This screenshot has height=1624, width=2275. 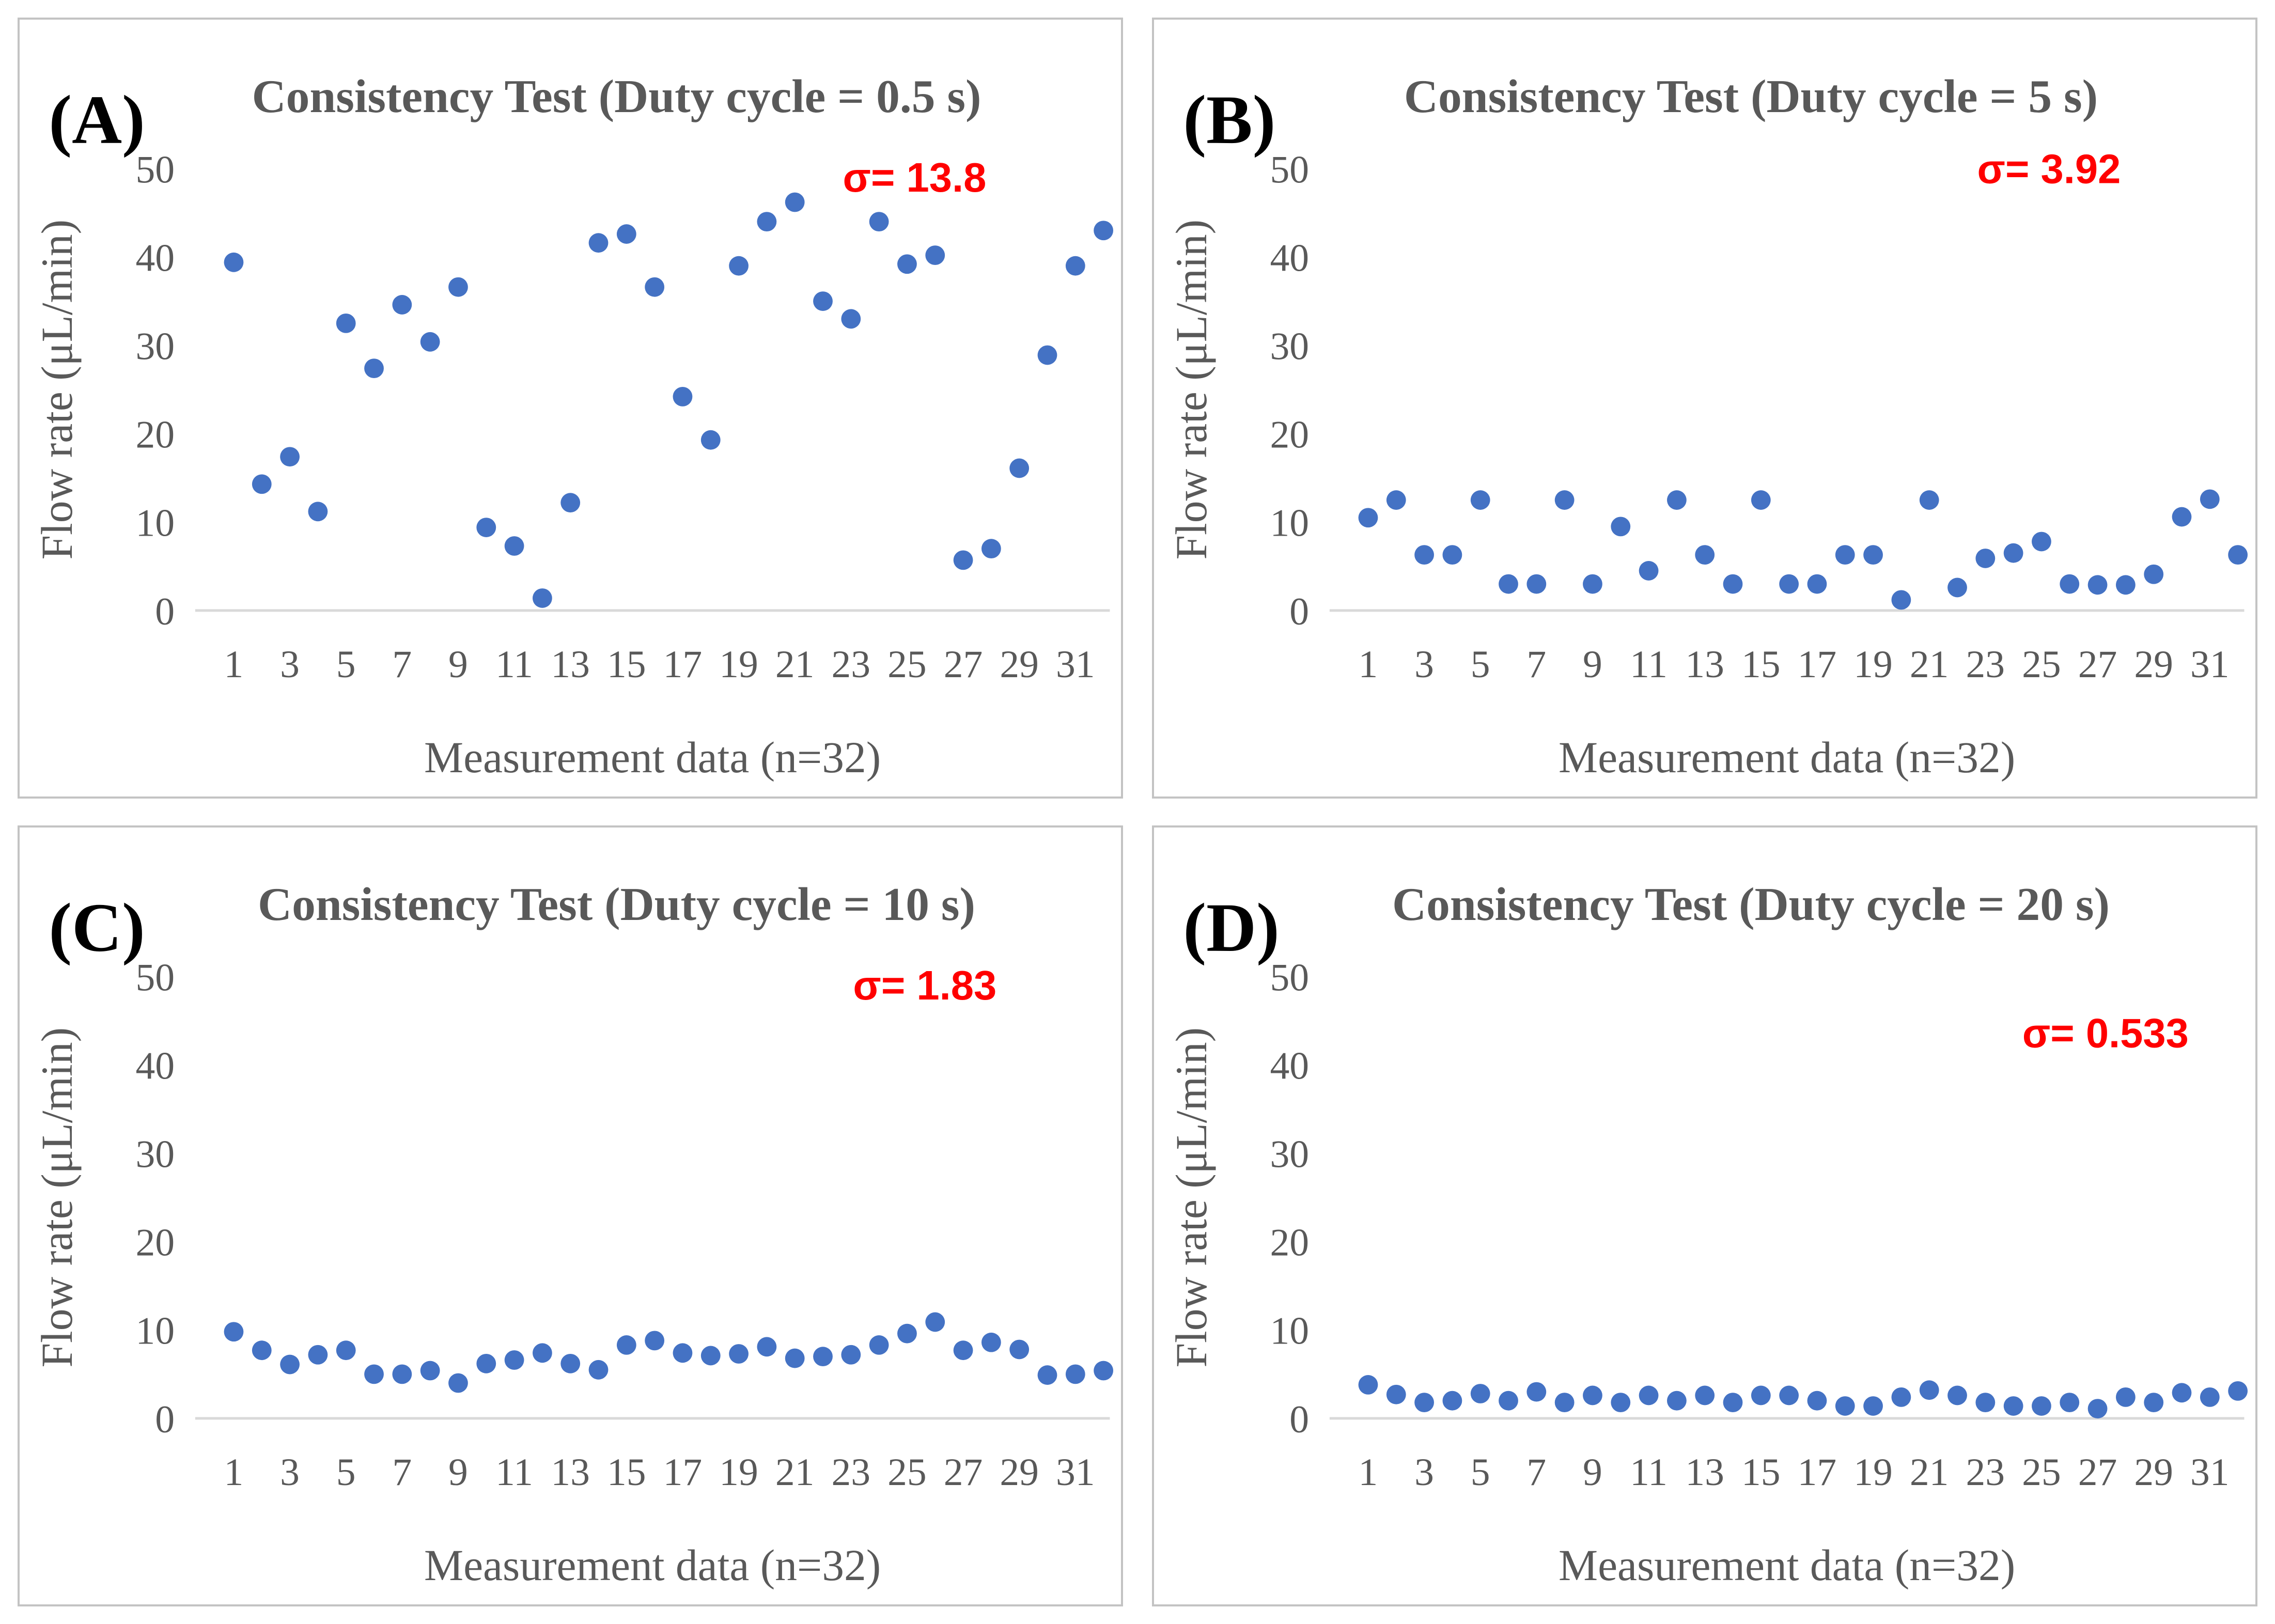 I want to click on y-tick-label: 40, so click(x=1289, y=1066).